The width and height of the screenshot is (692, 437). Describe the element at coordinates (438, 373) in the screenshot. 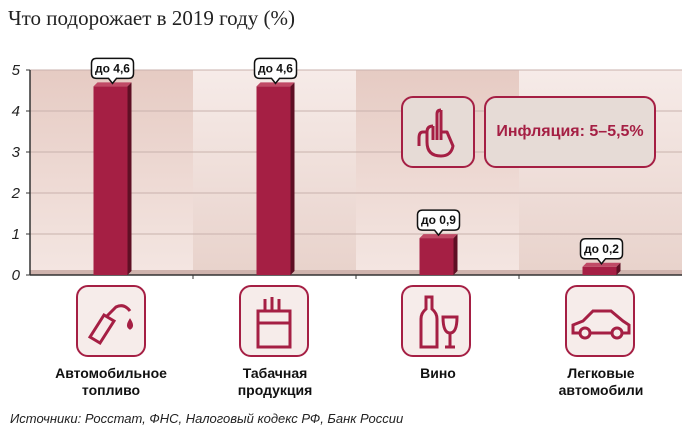

I see `category-label-wine: Вино` at that location.